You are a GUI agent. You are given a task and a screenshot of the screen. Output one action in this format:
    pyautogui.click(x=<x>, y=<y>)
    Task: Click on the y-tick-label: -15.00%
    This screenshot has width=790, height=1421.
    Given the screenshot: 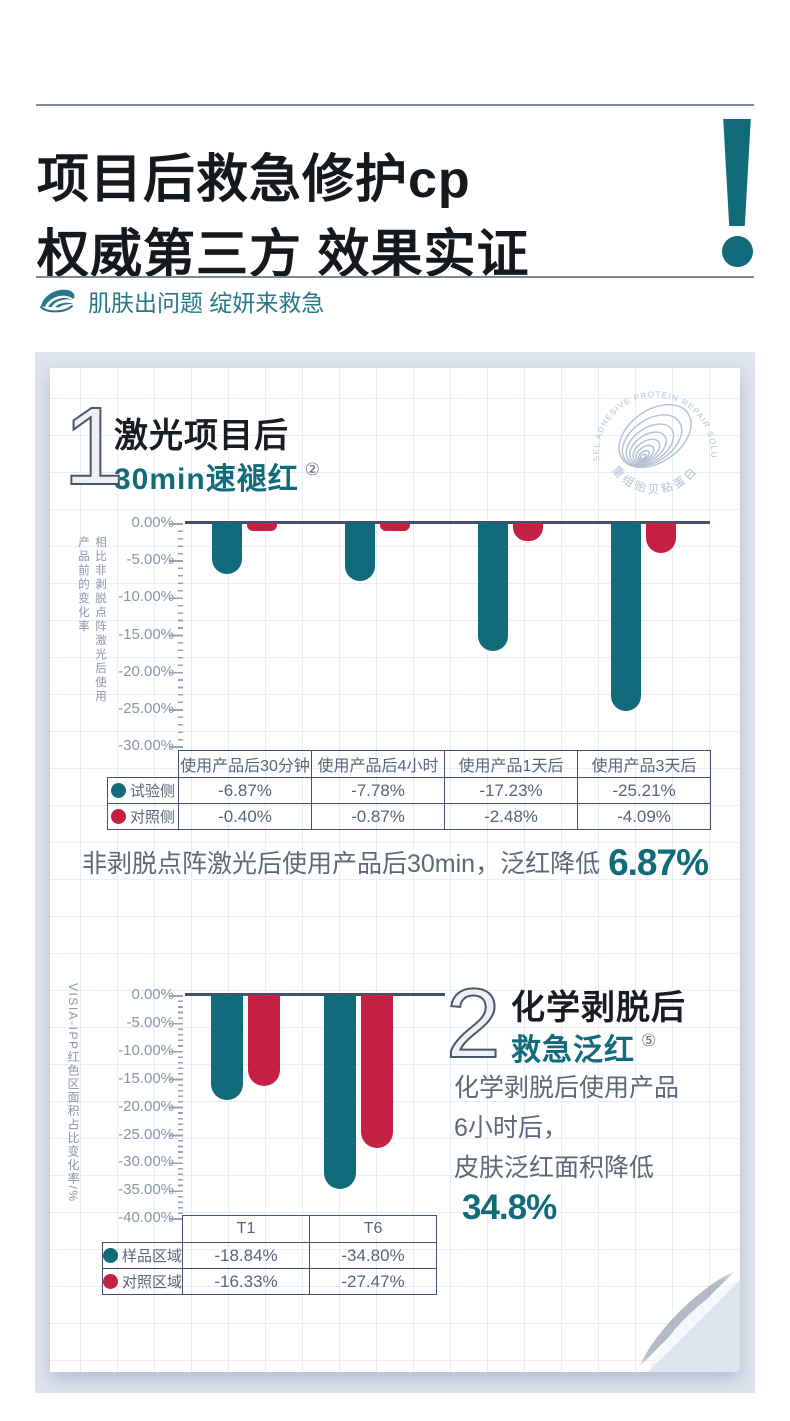 What is the action you would take?
    pyautogui.click(x=146, y=1078)
    